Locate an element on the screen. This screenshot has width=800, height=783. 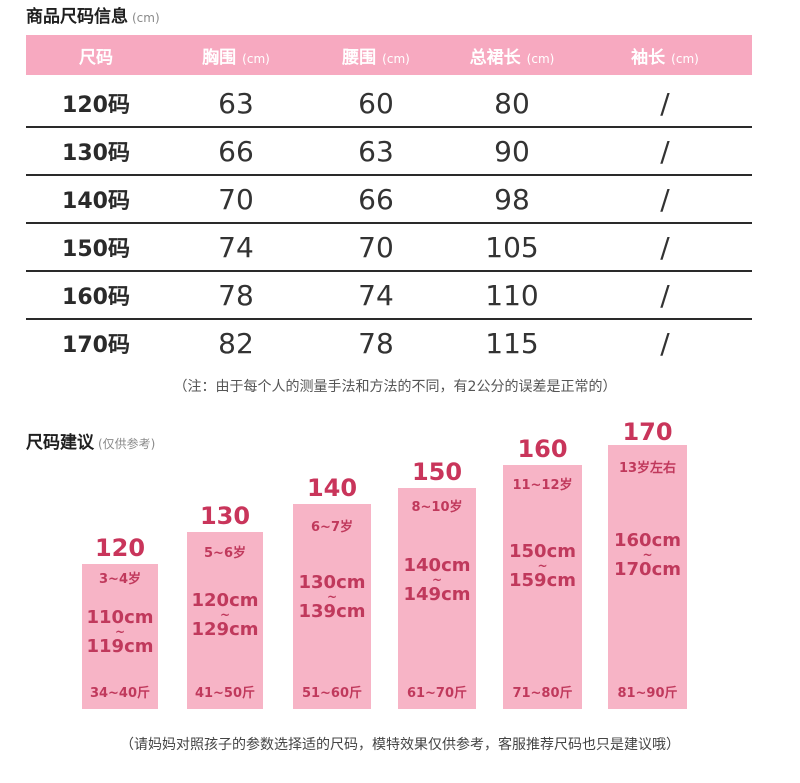
cell-waist: 66 is located at coordinates (376, 199).